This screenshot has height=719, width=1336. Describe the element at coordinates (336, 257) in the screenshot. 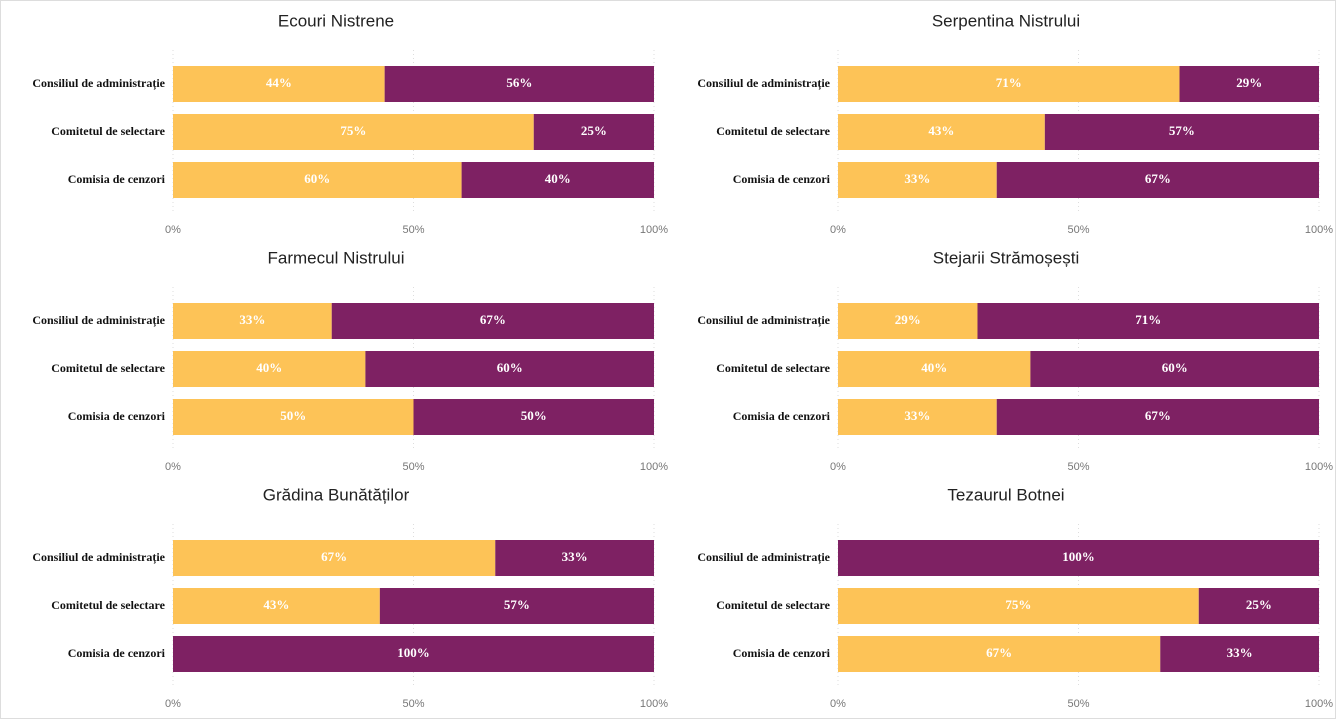

I see `chart-title: Farmecul Nistrului` at that location.